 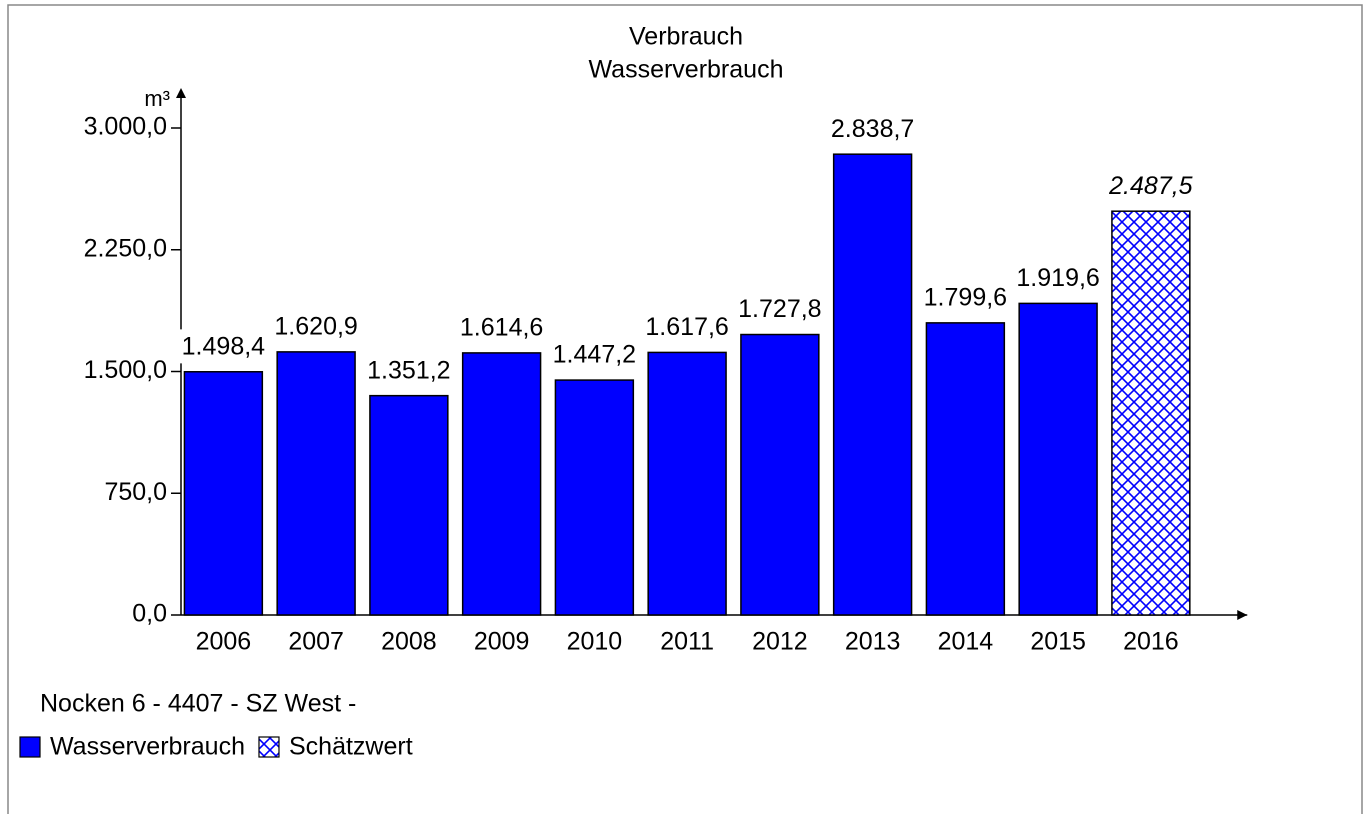 What do you see at coordinates (181, 93) in the screenshot?
I see `y-axis-arrow` at bounding box center [181, 93].